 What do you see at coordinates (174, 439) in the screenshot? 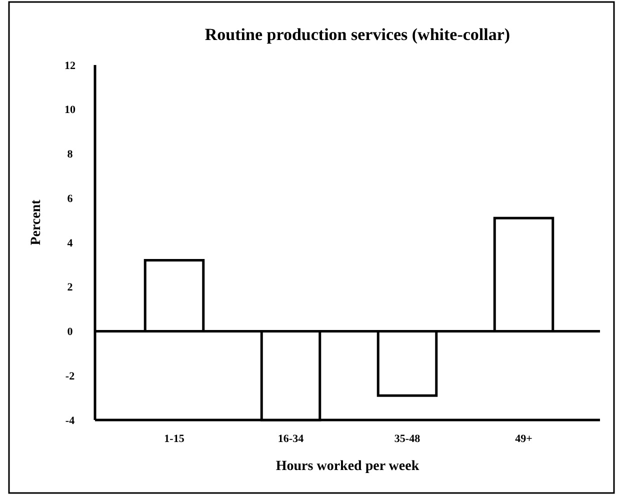
I see `x-tick-label: 1-15` at bounding box center [174, 439].